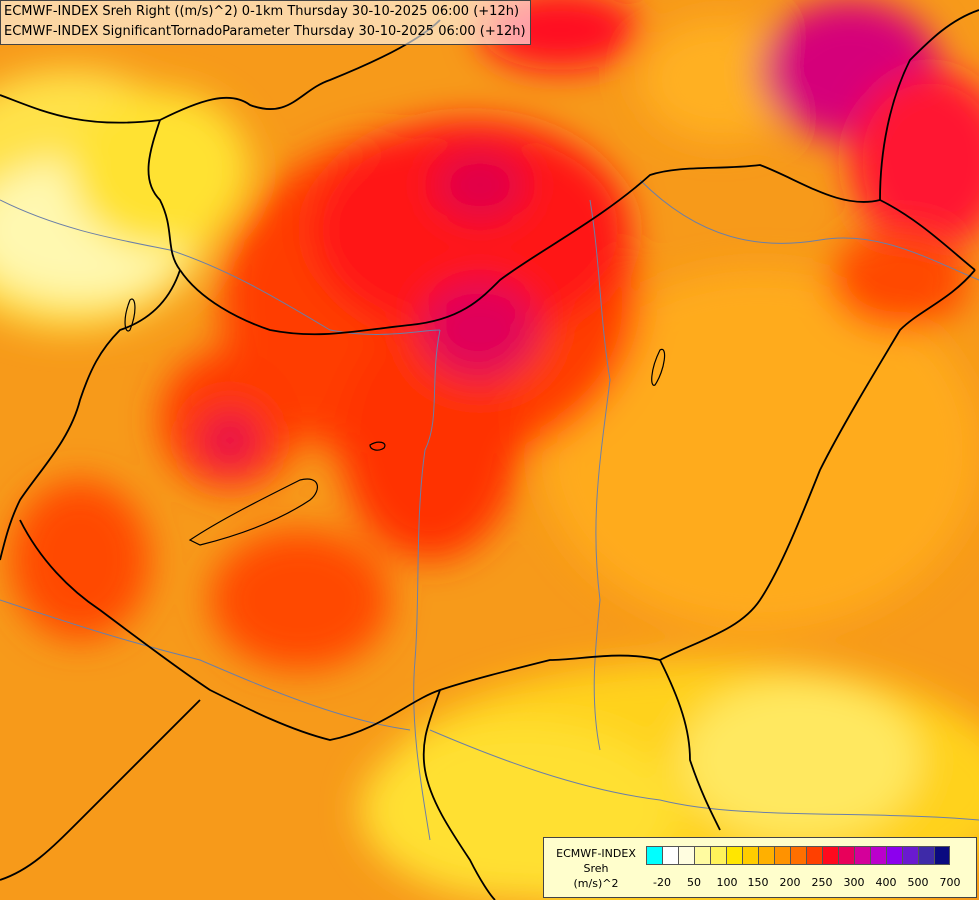 The height and width of the screenshot is (900, 979). I want to click on legend-tick-label: 100, so click(727, 882).